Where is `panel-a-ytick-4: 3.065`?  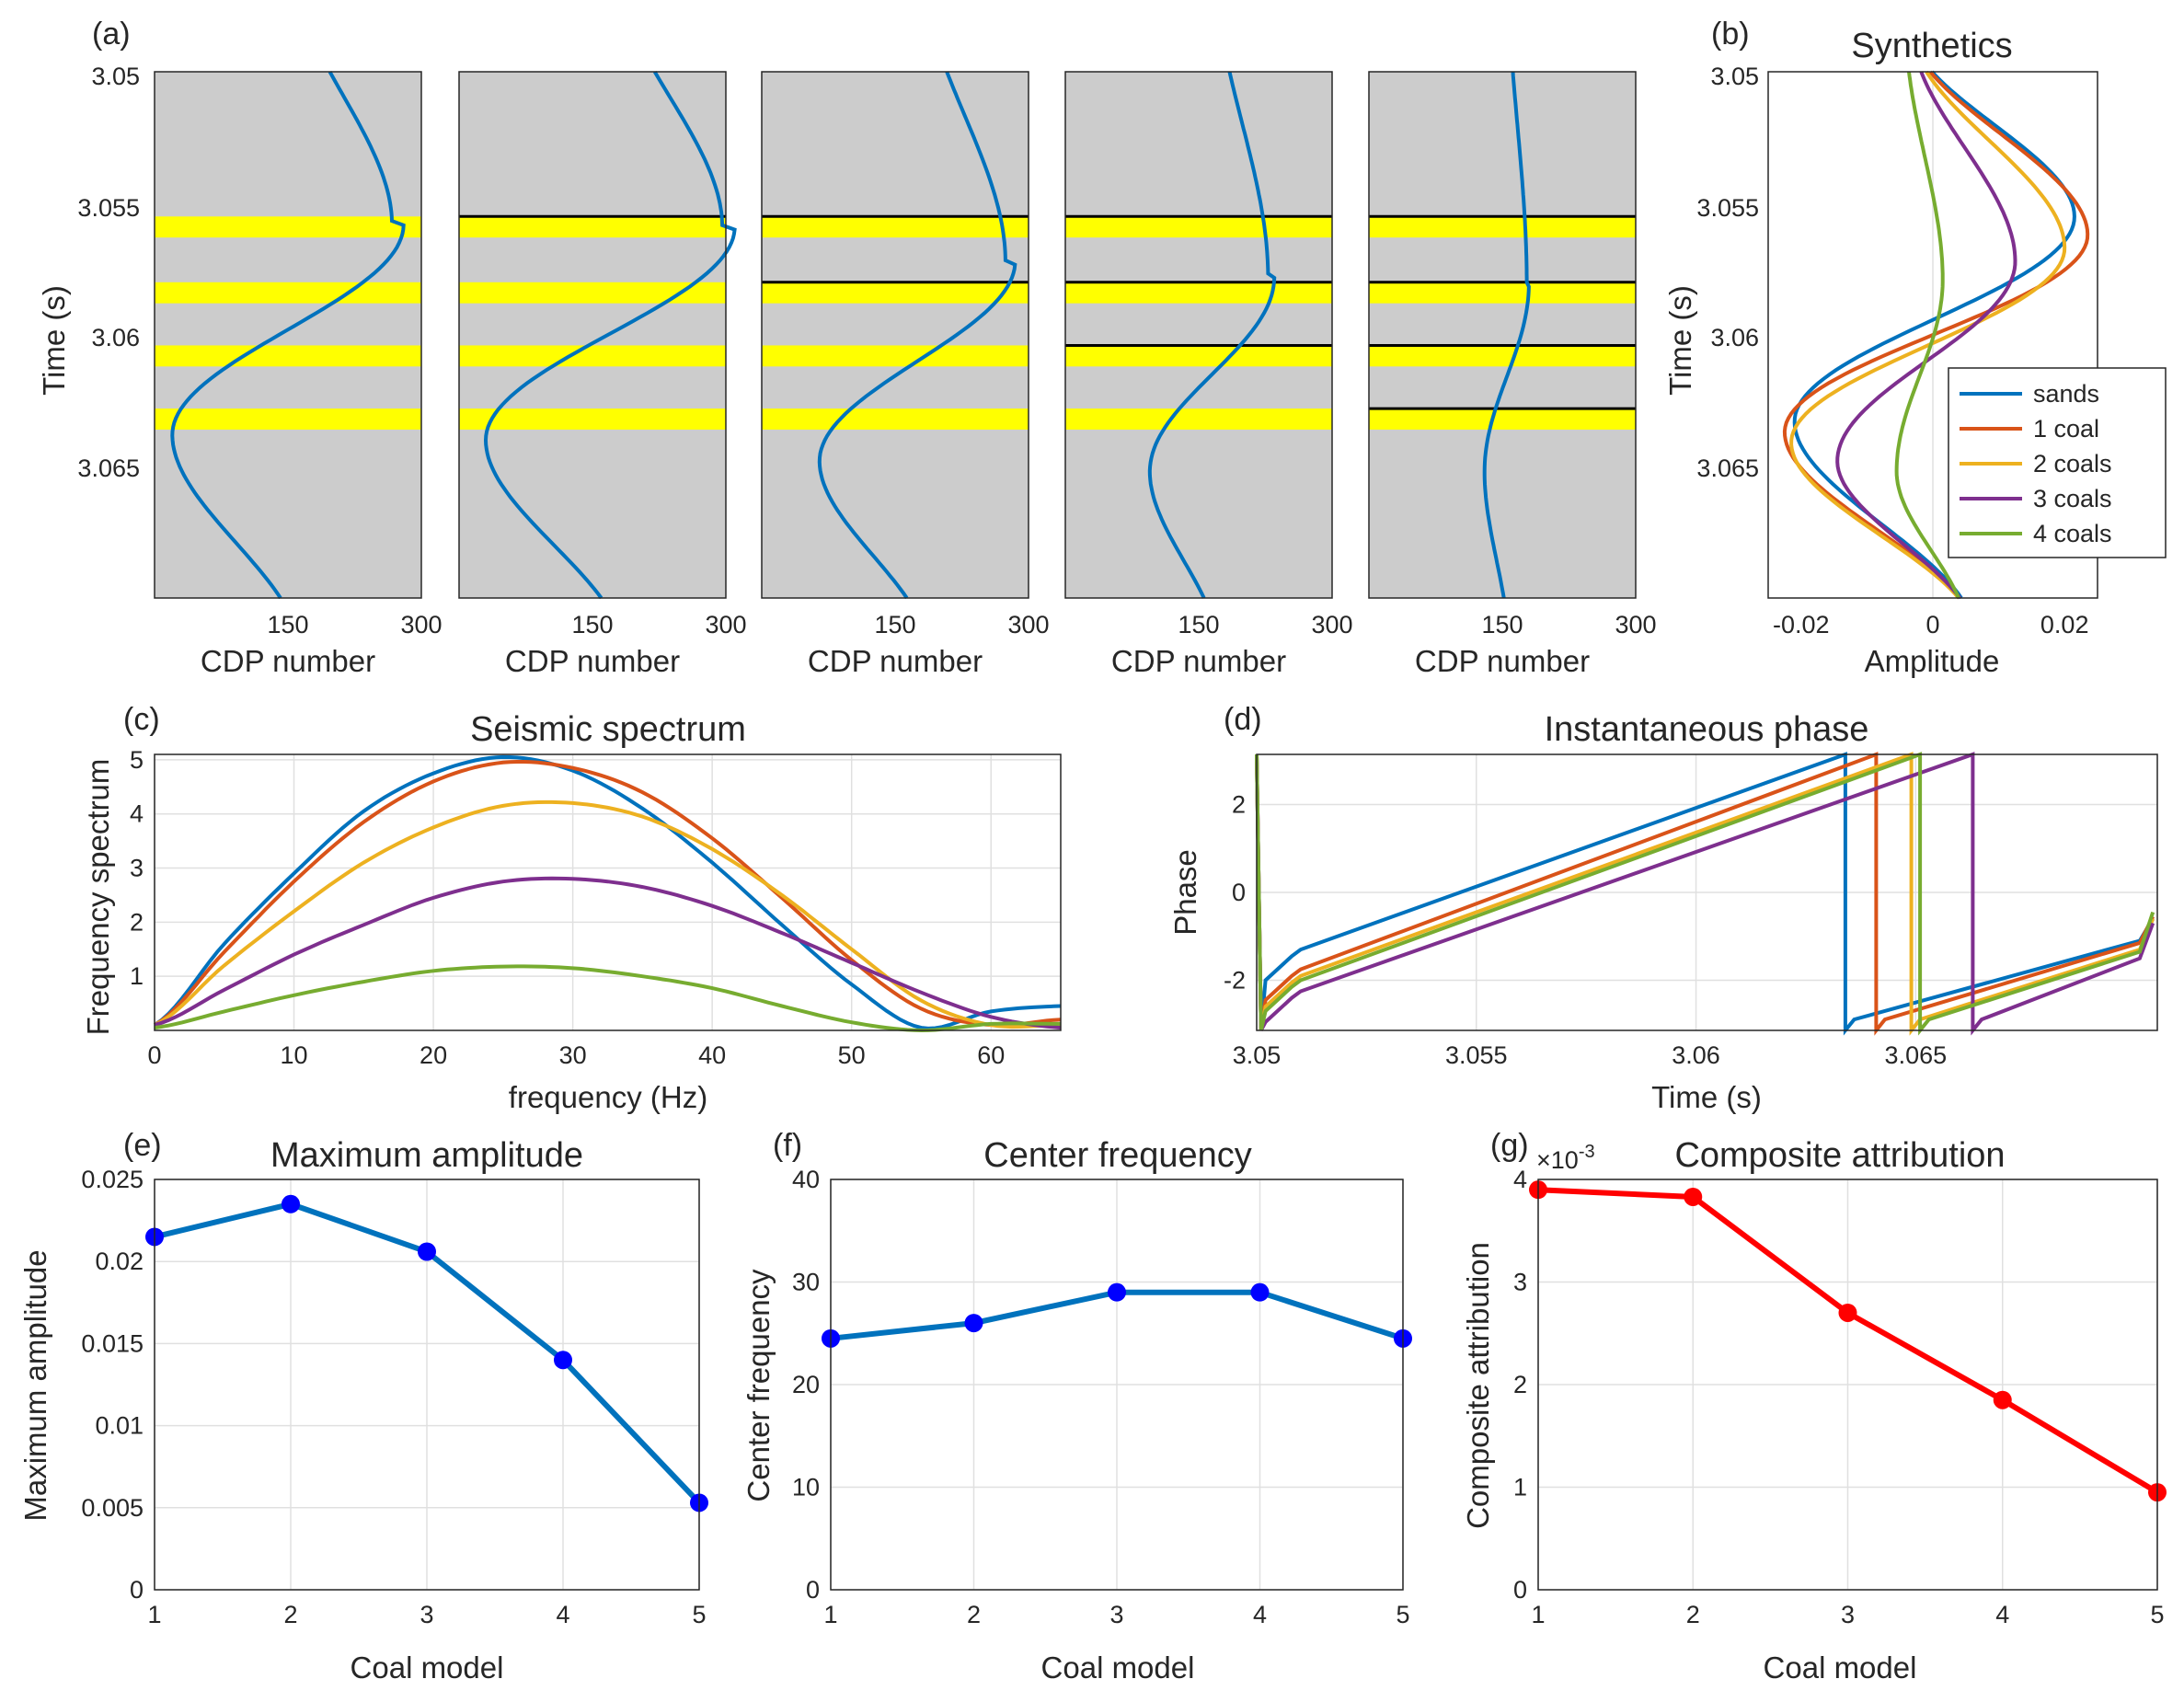 panel-a-ytick-4: 3.065 is located at coordinates (108, 468).